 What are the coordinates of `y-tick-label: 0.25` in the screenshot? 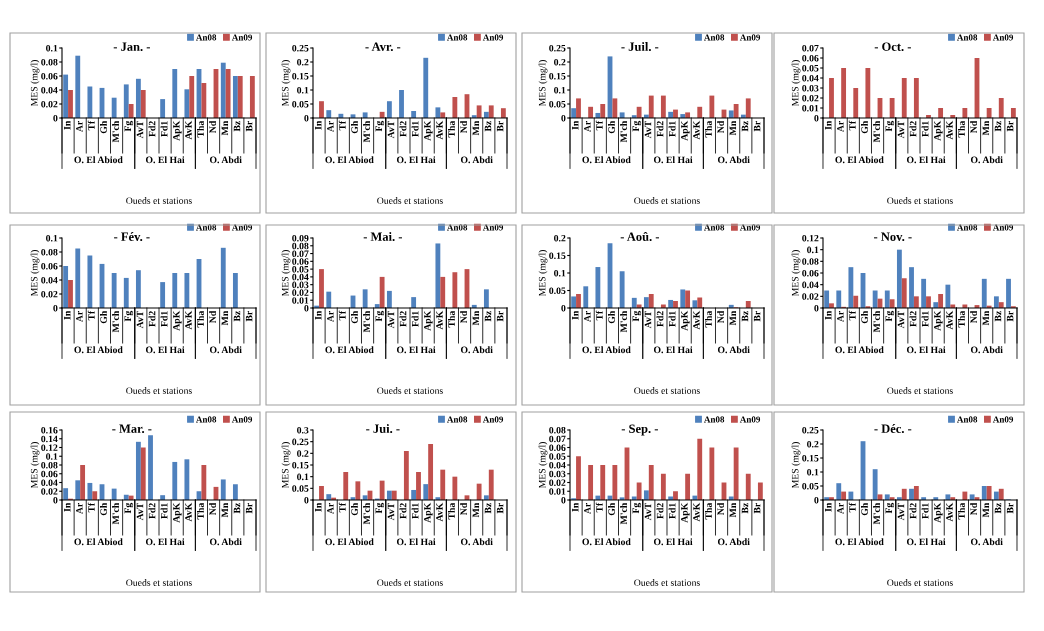 It's located at (300, 48).